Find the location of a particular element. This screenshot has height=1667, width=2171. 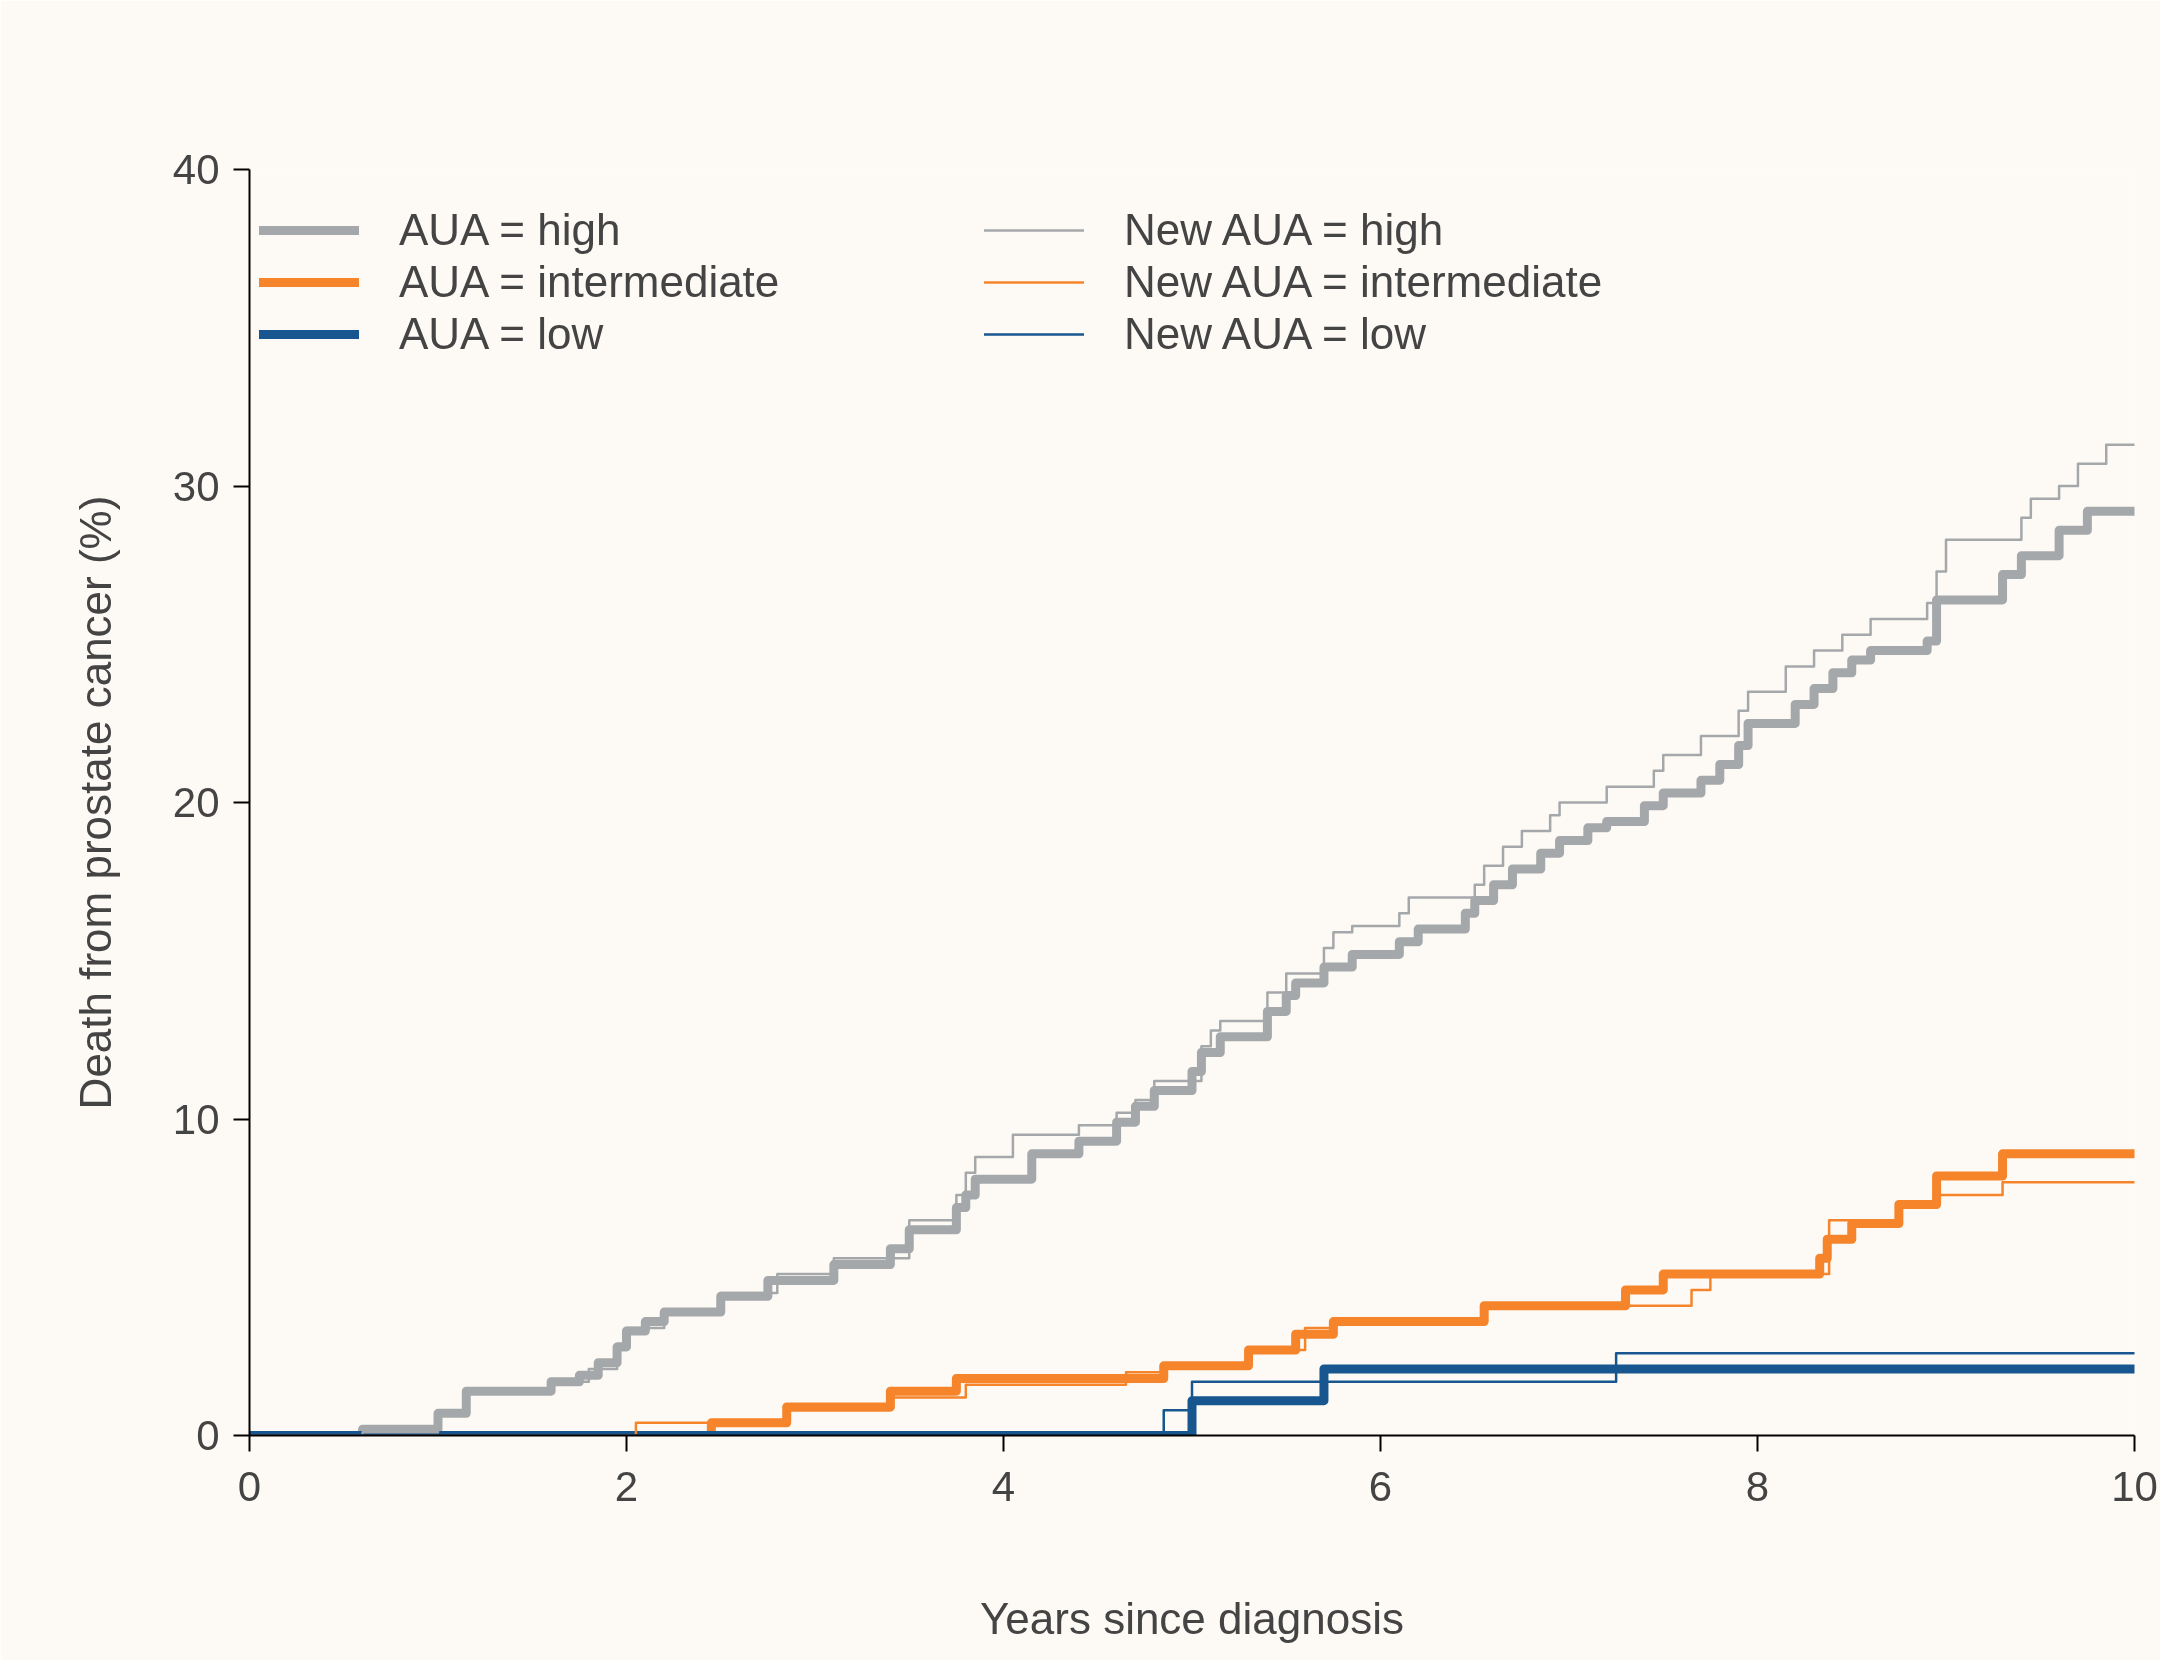

x-tick-label: 6 is located at coordinates (1380, 1486).